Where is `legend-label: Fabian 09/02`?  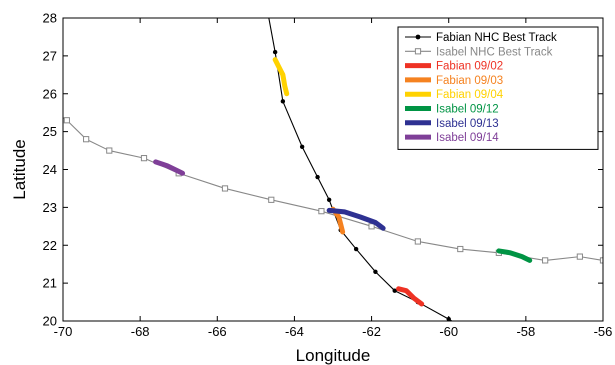
legend-label: Fabian 09/02 is located at coordinates (469, 67).